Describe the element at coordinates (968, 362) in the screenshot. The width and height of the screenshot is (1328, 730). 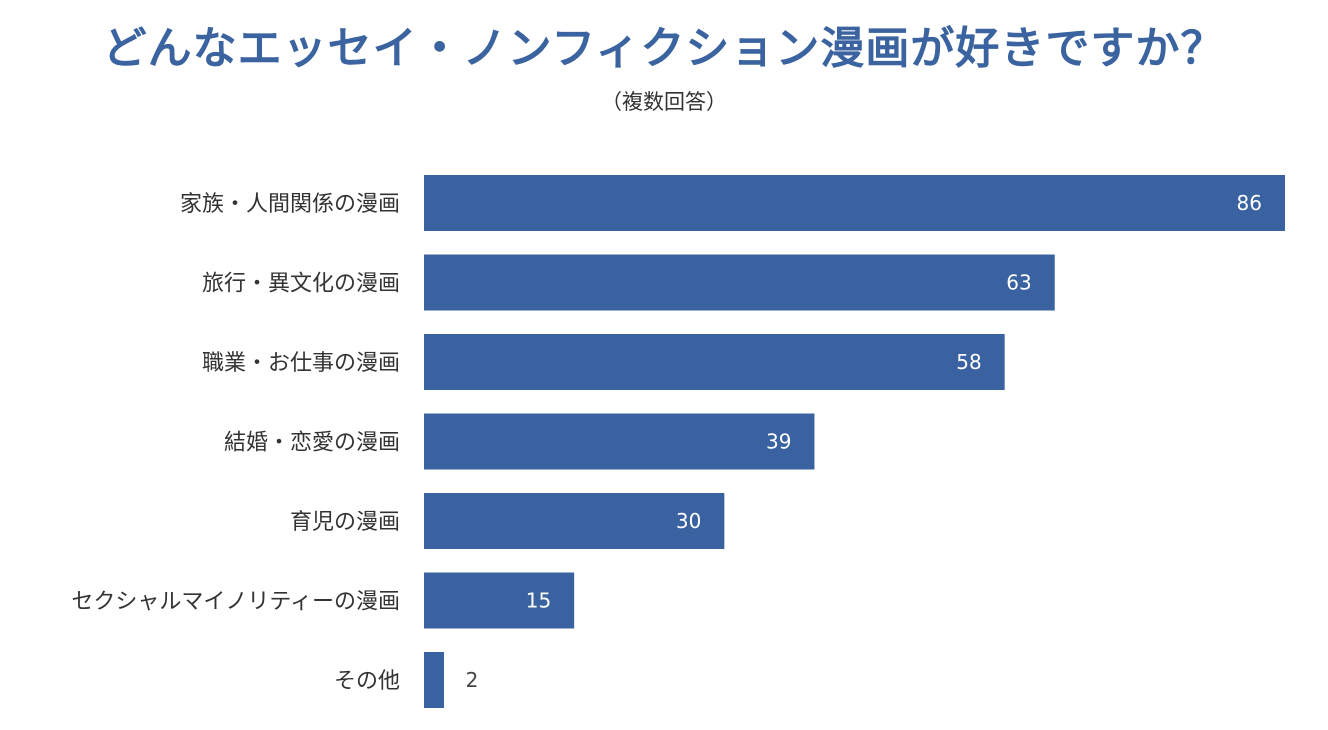
I see `value-label: 58` at that location.